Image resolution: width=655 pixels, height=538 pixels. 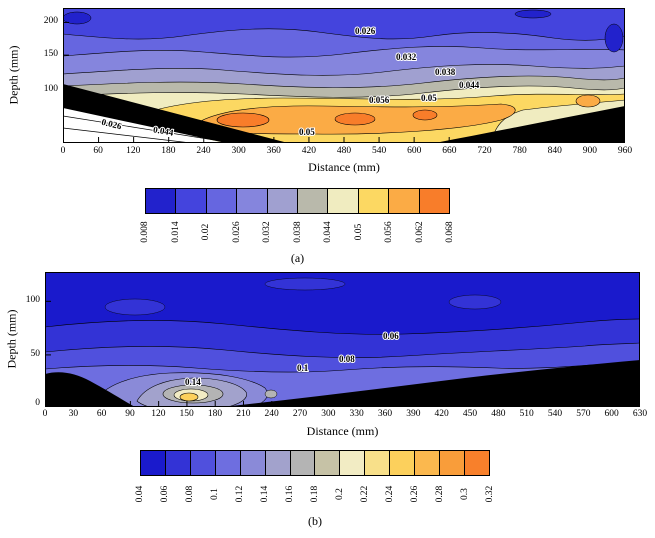 I want to click on x-tick-label: 570, so click(x=583, y=414).